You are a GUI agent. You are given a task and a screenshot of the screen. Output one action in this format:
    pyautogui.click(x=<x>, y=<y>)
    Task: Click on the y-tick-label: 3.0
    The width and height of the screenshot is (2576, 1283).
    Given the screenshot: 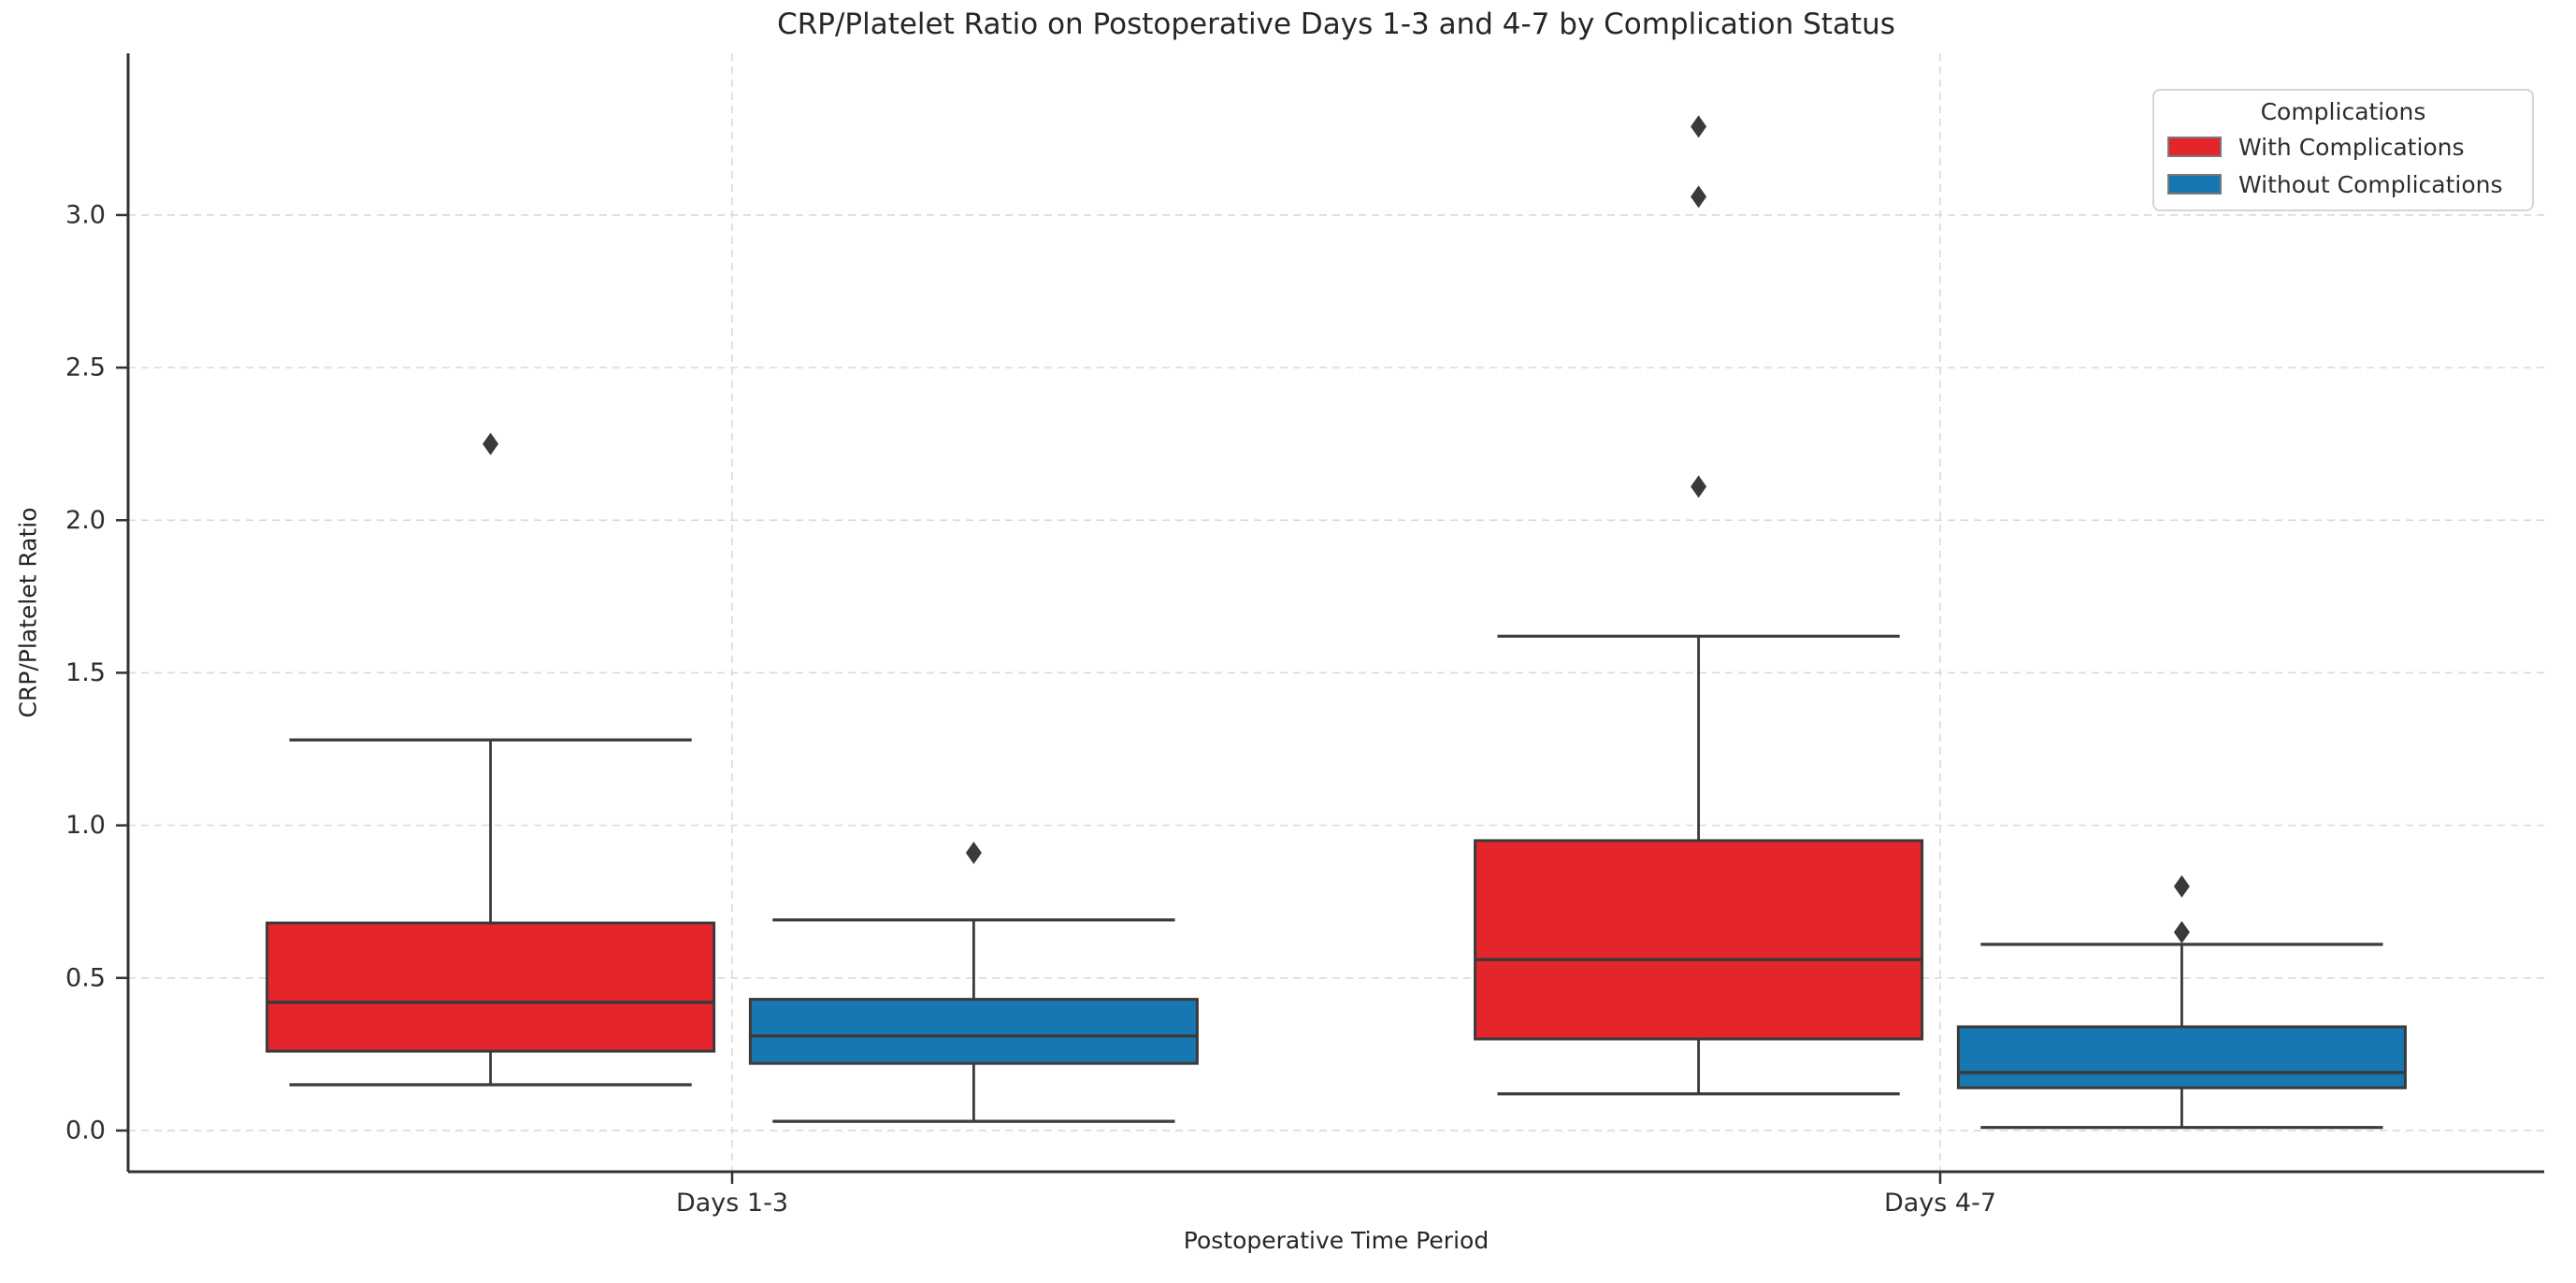 What is the action you would take?
    pyautogui.click(x=86, y=214)
    